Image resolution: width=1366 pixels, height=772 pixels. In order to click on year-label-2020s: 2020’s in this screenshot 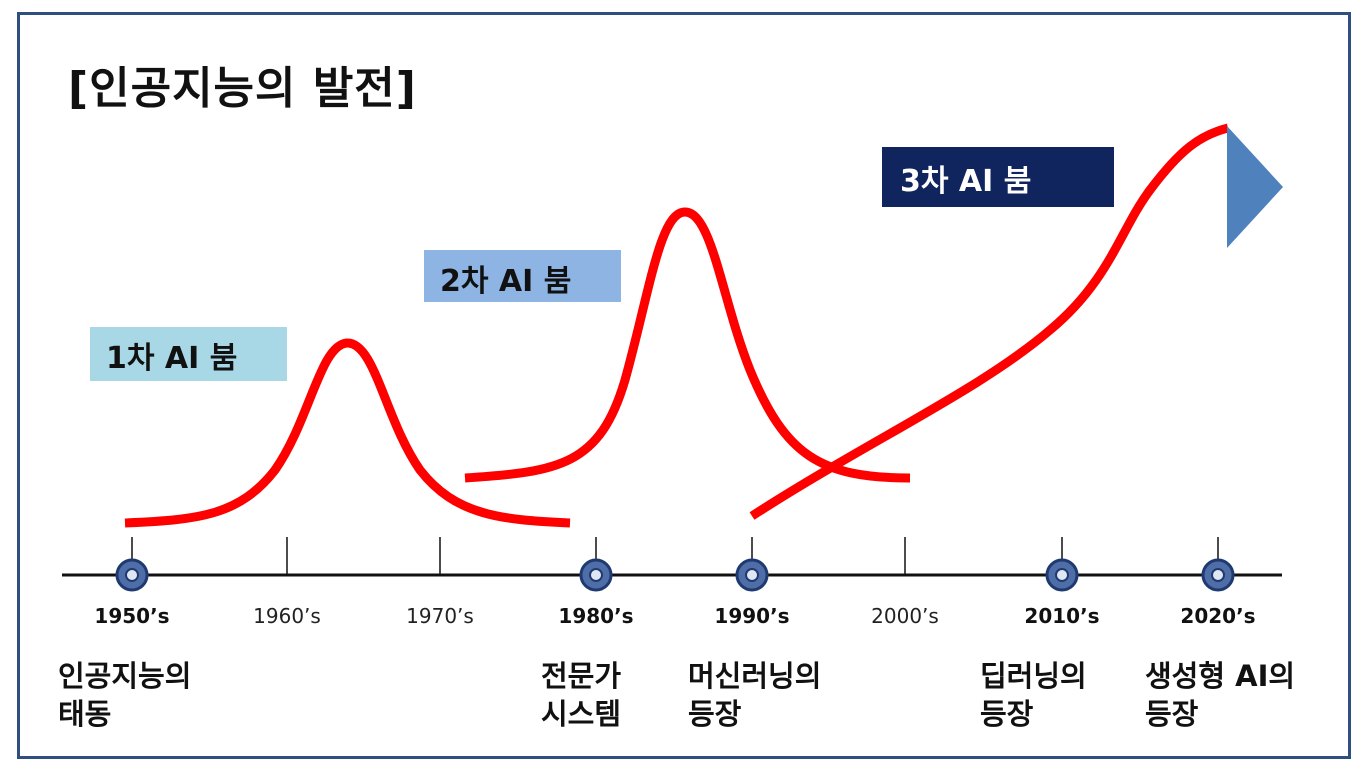, I will do `click(1218, 616)`.